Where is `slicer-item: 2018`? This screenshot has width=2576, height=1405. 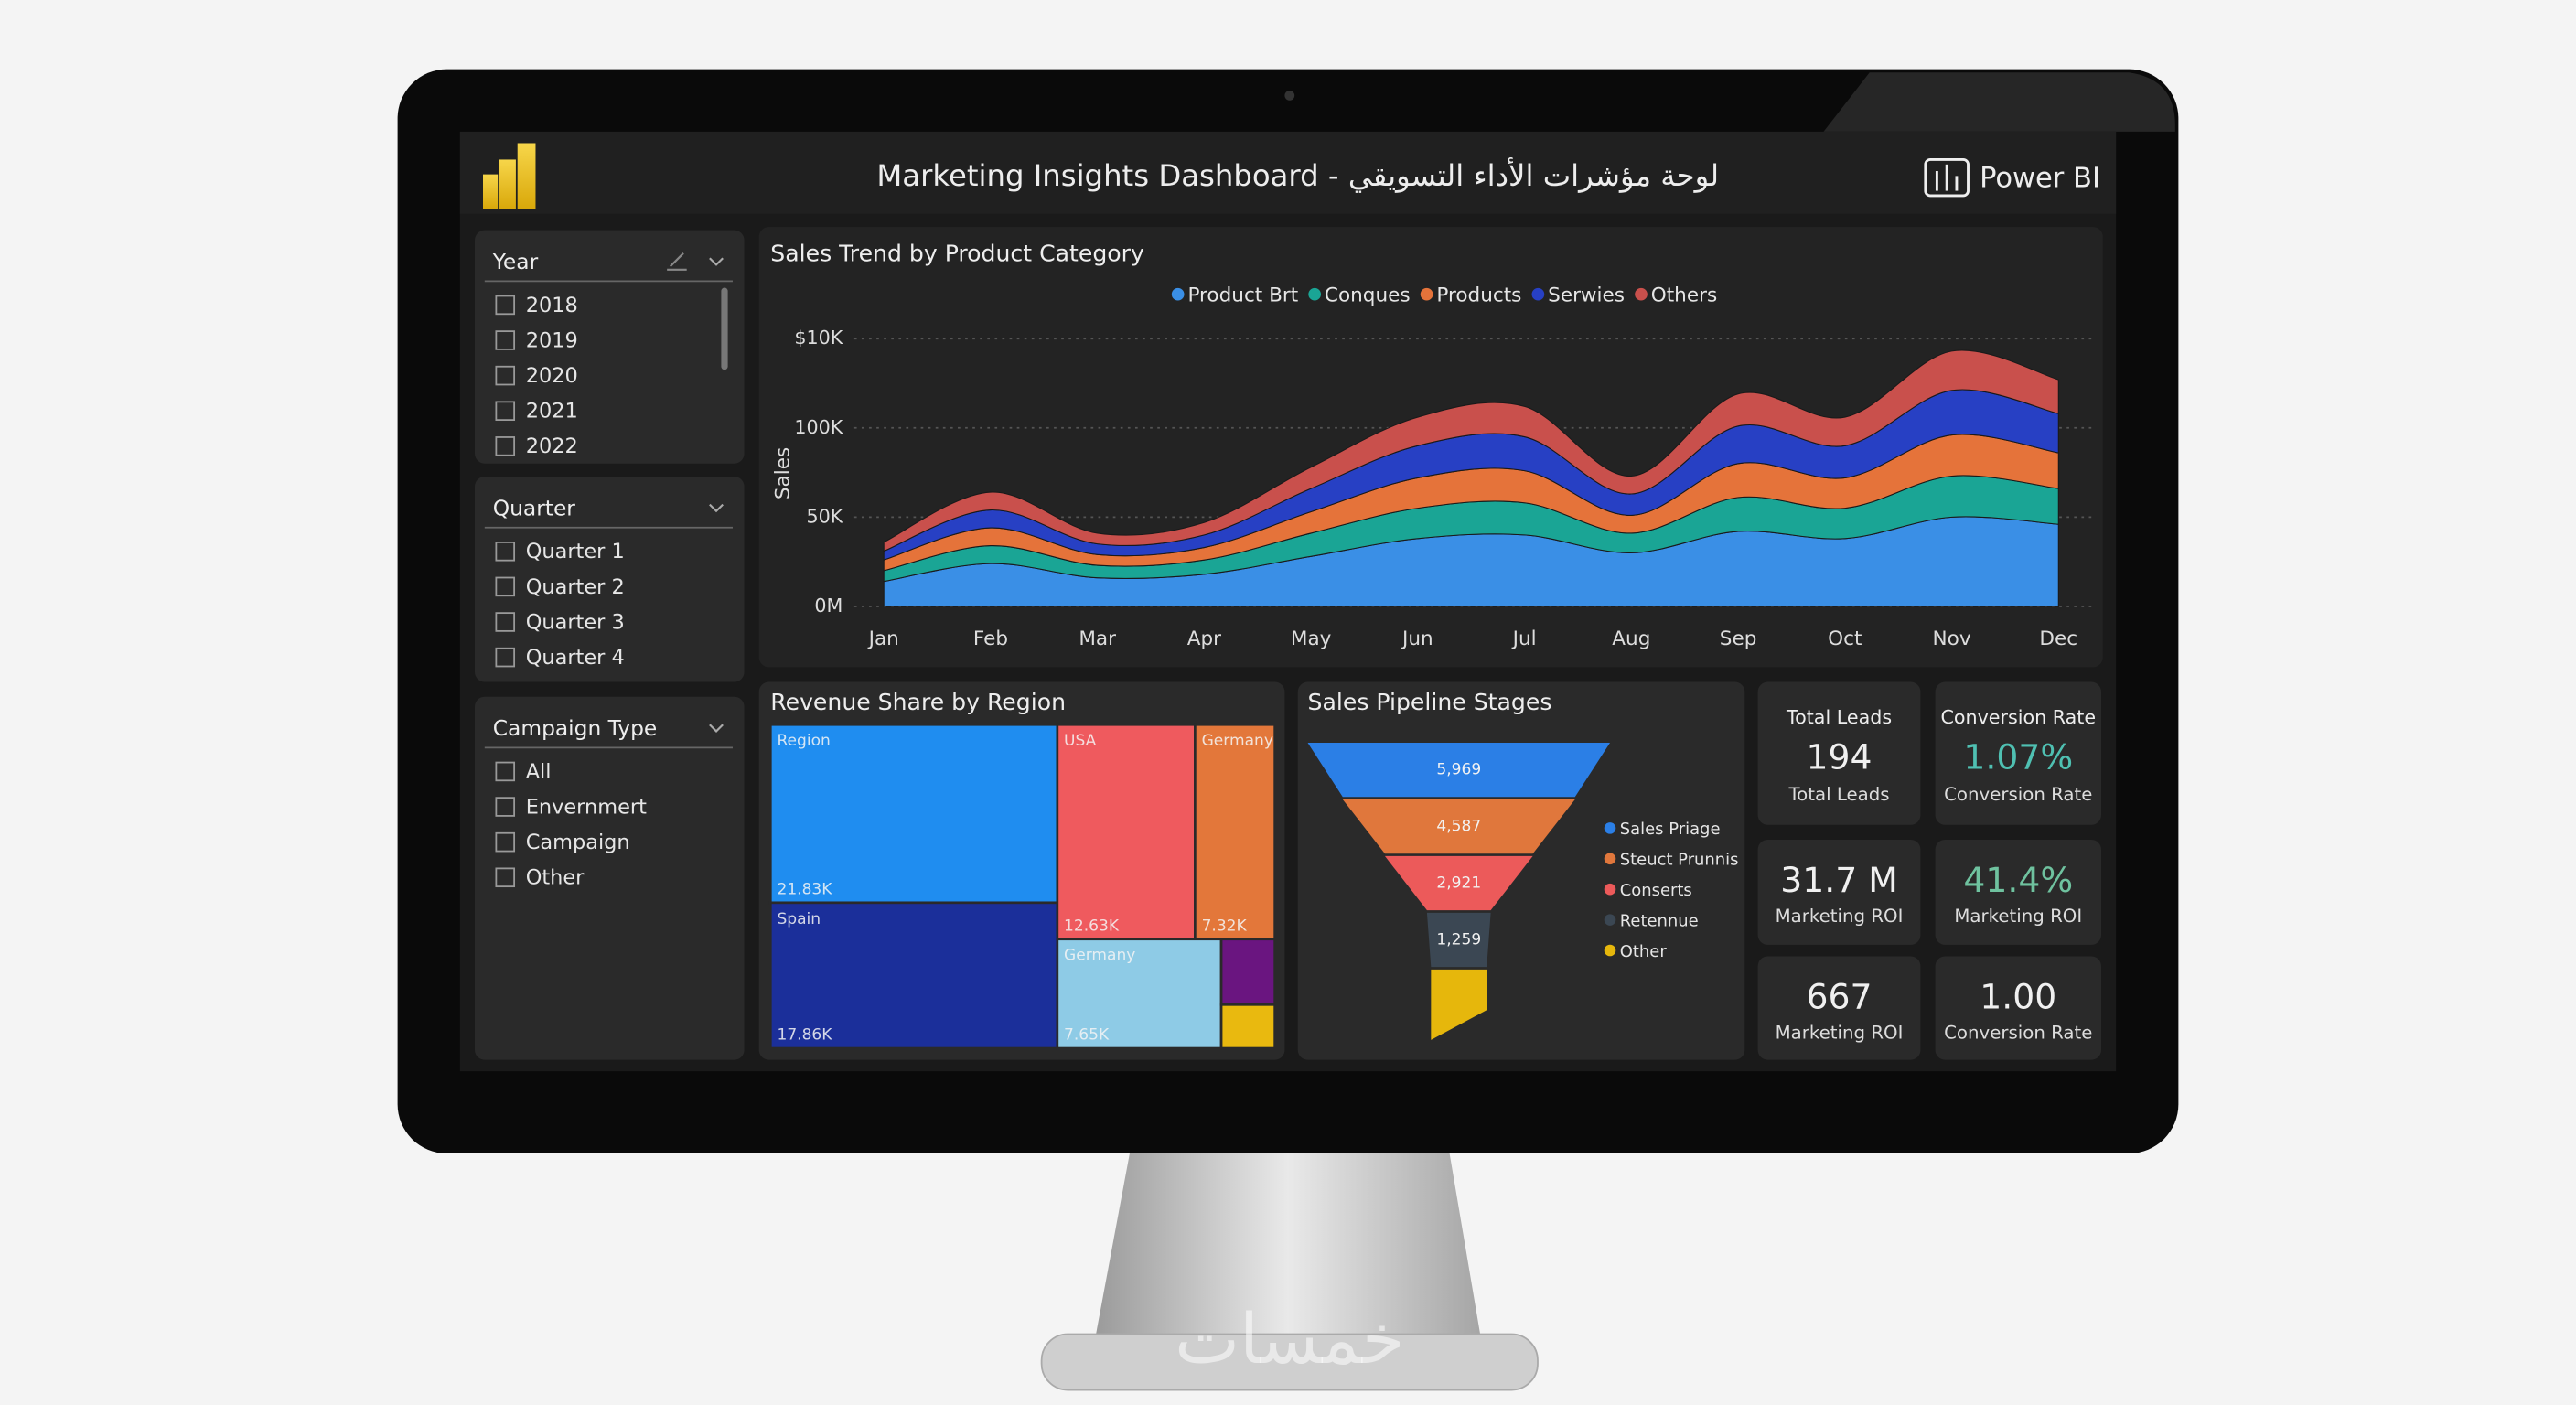 slicer-item: 2018 is located at coordinates (552, 305).